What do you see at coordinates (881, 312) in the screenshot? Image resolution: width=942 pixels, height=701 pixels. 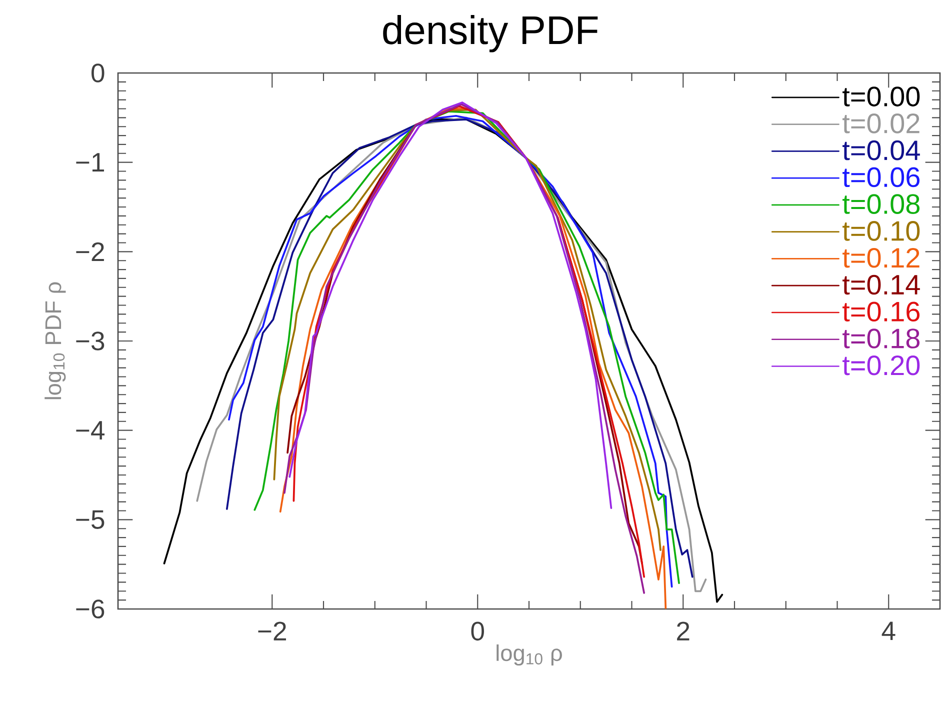 I see `legend-label: t=0.16` at bounding box center [881, 312].